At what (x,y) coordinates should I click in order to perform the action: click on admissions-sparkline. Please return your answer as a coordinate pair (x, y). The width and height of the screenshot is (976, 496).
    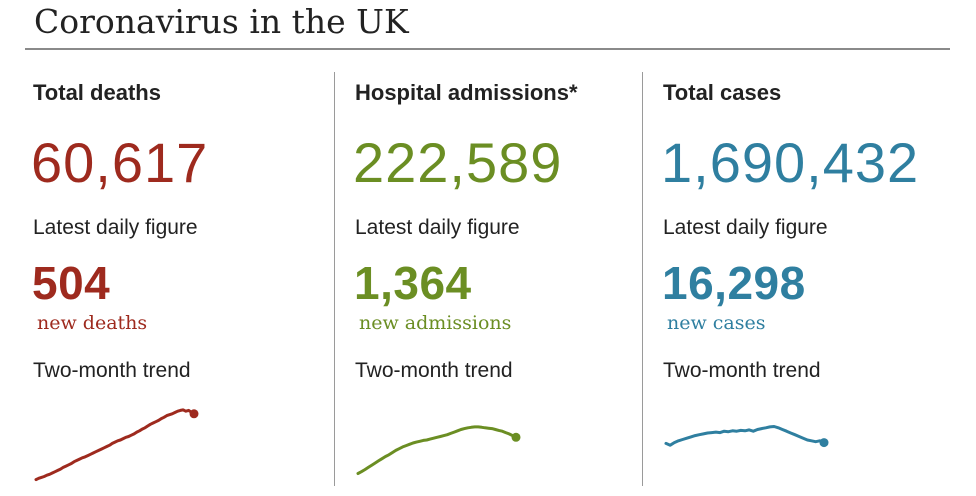
    Looking at the image, I should click on (438, 450).